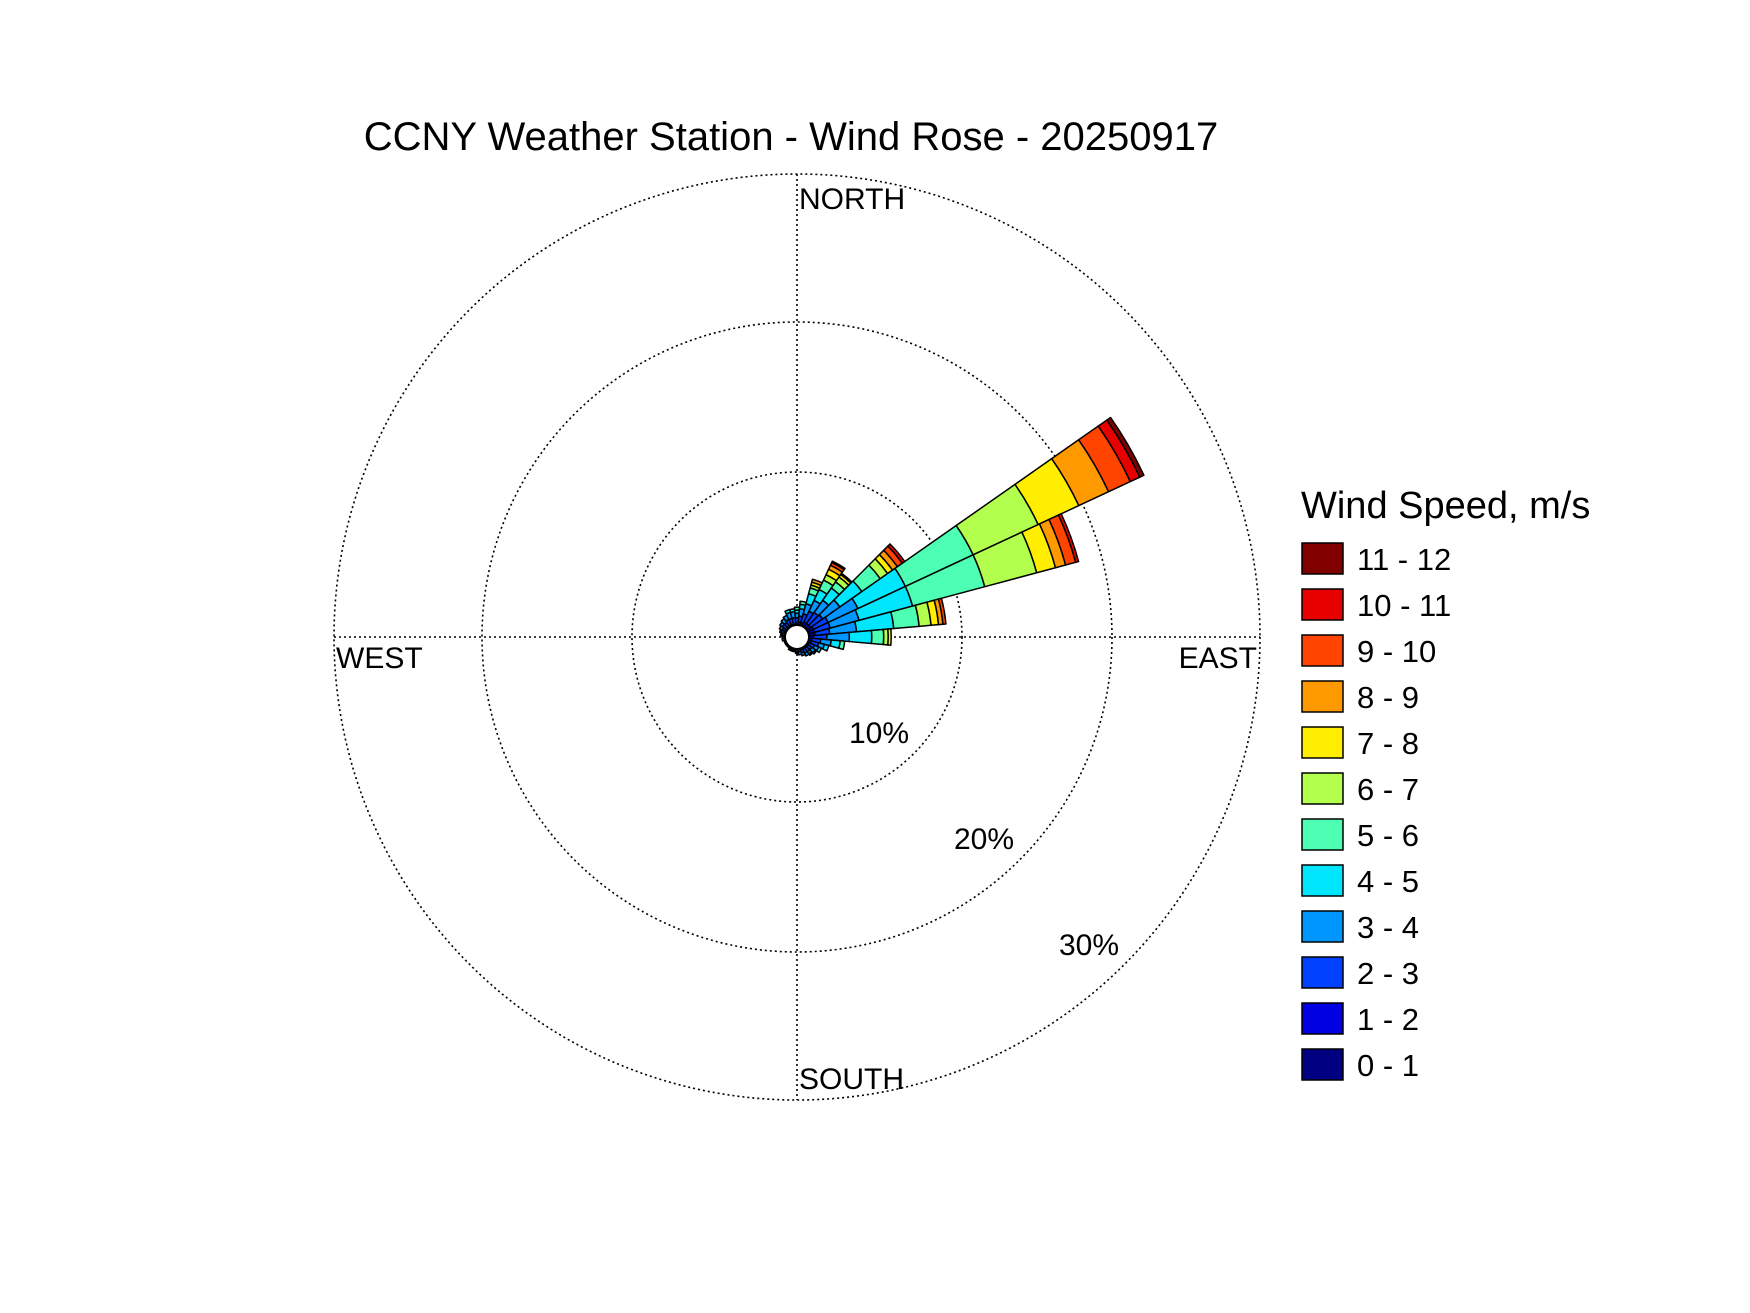 This screenshot has height=1313, width=1750. What do you see at coordinates (961, 536) in the screenshot?
I see `wind-sectors` at bounding box center [961, 536].